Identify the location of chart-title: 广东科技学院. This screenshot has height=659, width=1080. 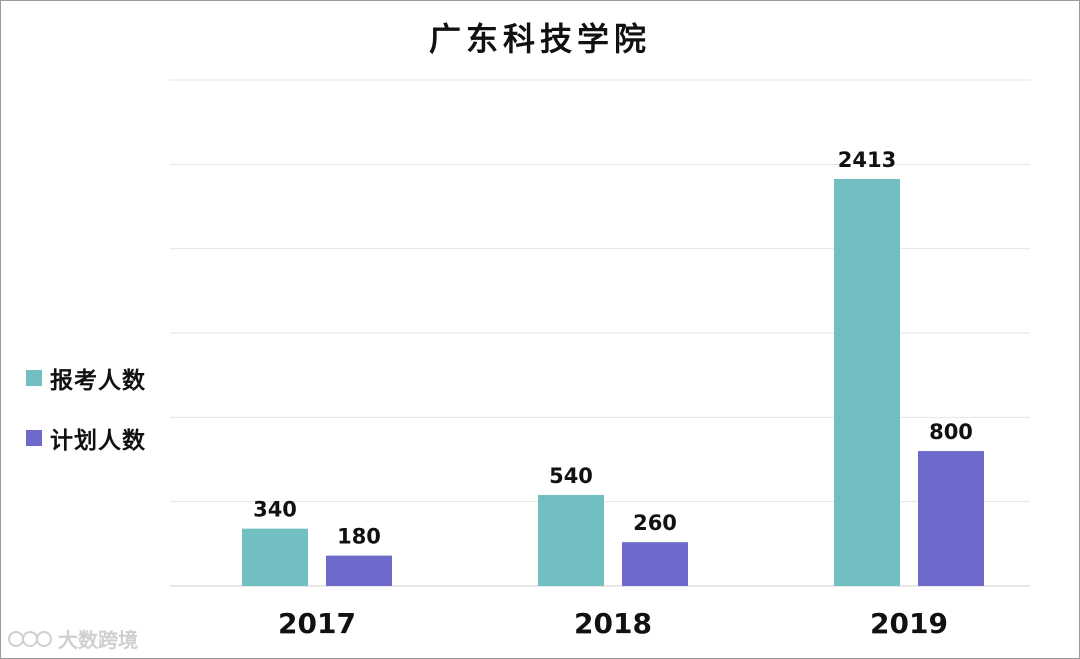
(539, 39).